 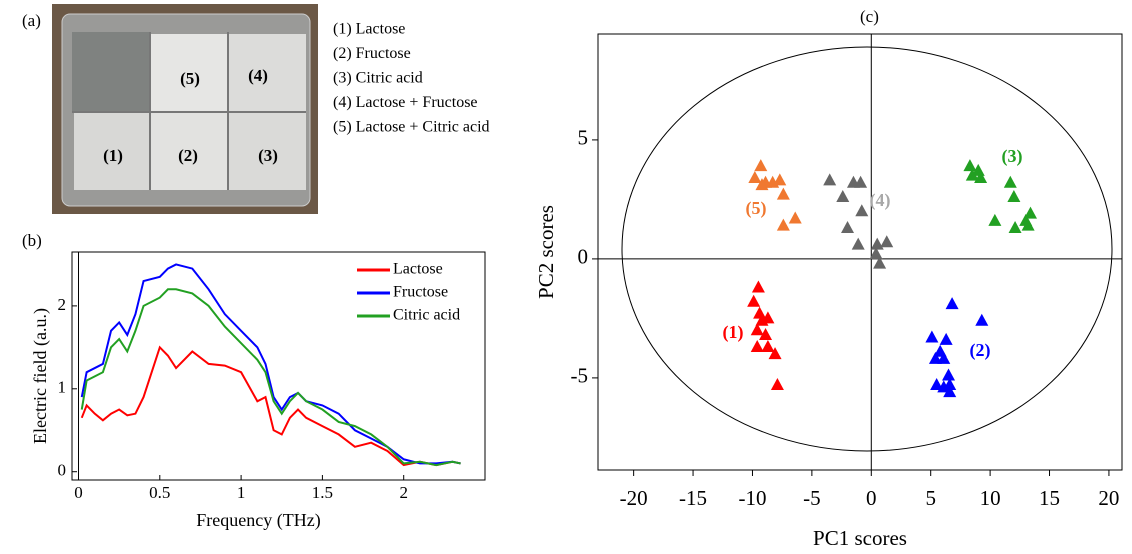 I want to click on panel-label: (a), so click(x=31, y=20).